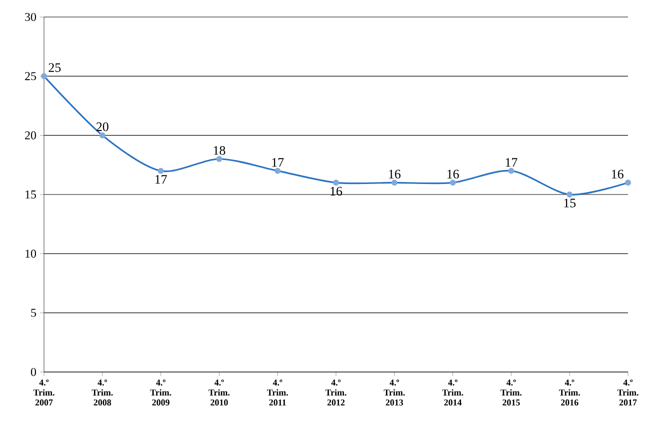  I want to click on y-tick-label: 5, so click(33, 312).